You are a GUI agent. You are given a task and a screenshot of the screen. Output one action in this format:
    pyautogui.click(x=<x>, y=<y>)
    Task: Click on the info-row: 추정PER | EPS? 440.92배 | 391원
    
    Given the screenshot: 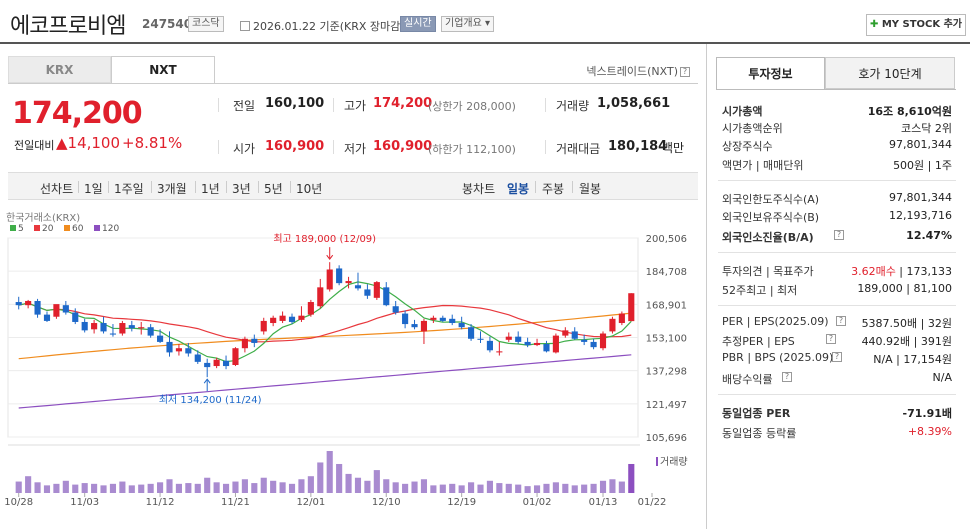 What is the action you would take?
    pyautogui.click(x=837, y=340)
    